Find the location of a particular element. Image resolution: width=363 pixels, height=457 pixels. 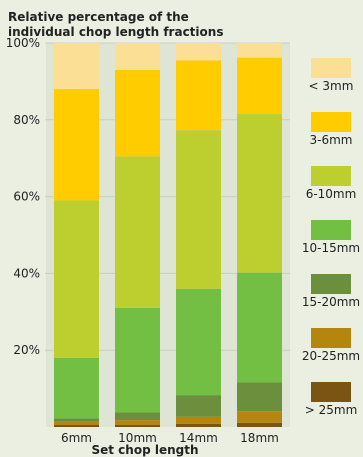

chart-title-line-2: individual chop length fractions is located at coordinates (116, 32).